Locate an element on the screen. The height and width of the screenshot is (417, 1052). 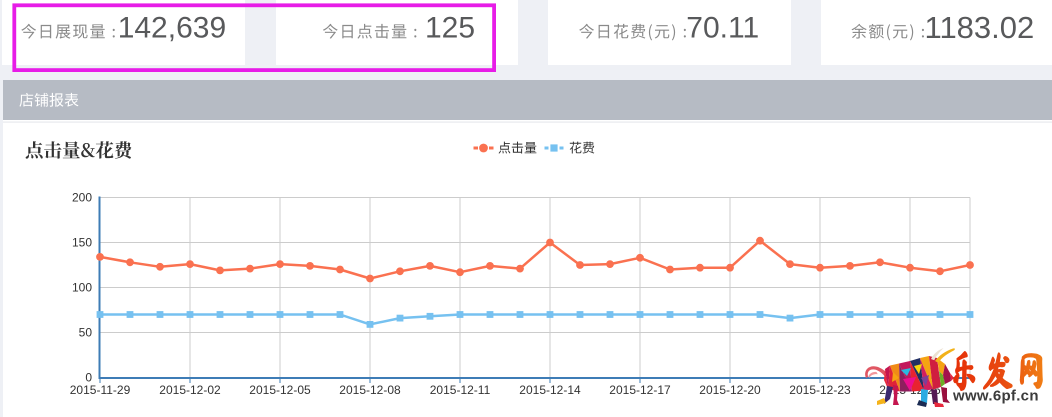
svg-text: 70.11 is located at coordinates (722, 28).